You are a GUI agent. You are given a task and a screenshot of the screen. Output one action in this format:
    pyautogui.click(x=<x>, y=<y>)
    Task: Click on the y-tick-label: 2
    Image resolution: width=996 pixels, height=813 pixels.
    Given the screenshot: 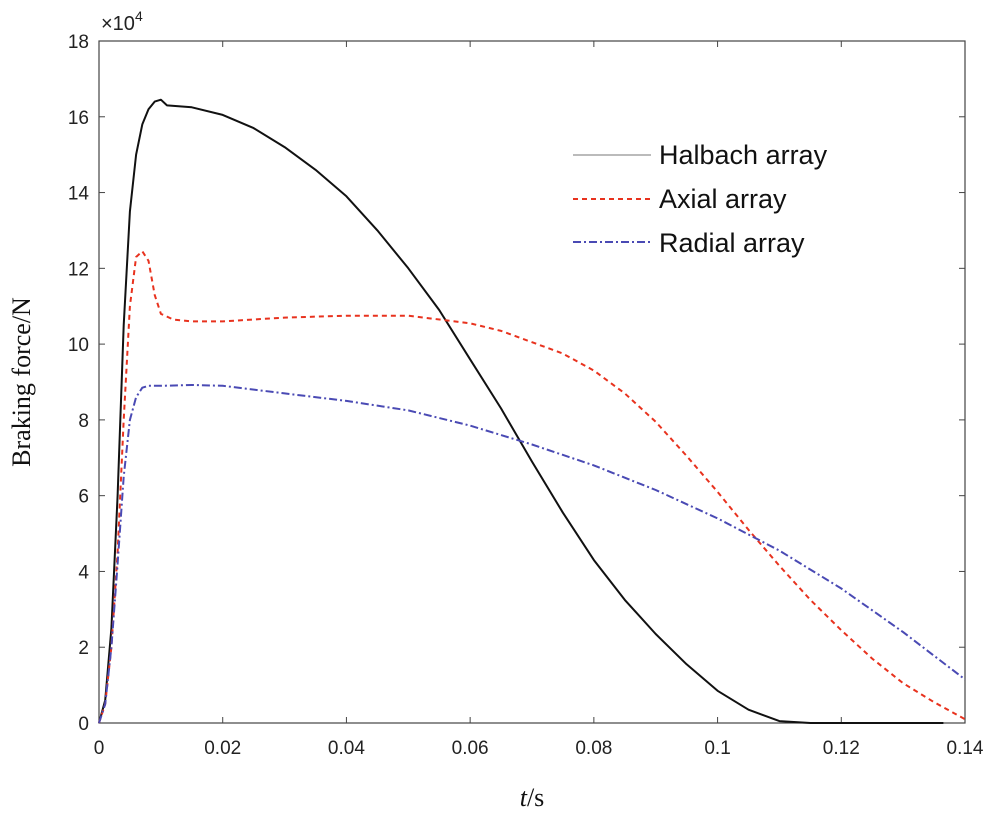 What is the action you would take?
    pyautogui.click(x=83, y=648)
    